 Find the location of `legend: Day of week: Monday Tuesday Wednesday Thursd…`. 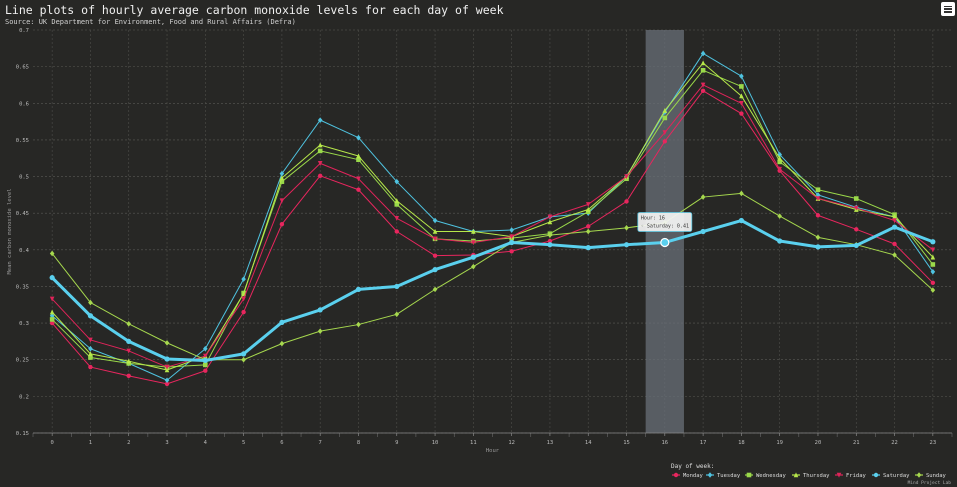

legend: Day of week: Monday Tuesday Wednesday Thursd… is located at coordinates (809, 471).